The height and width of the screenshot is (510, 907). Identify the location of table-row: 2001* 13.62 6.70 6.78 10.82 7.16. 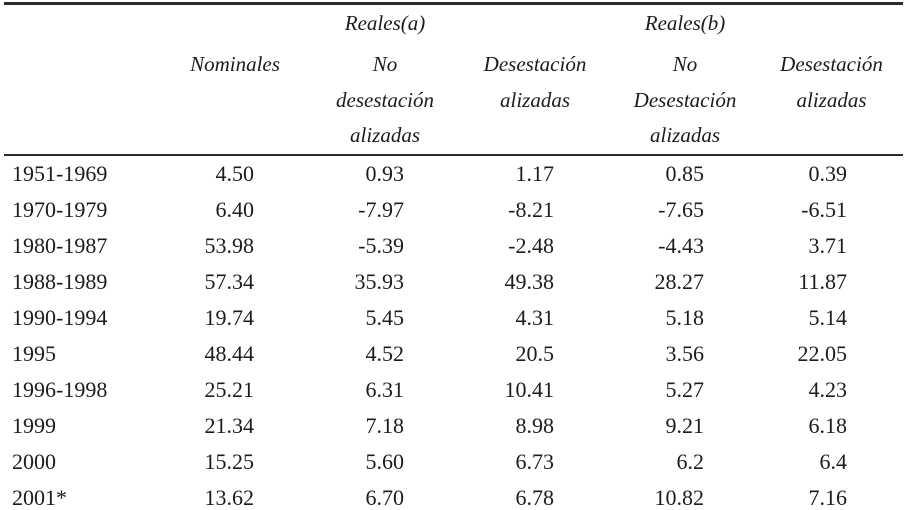
(453, 495).